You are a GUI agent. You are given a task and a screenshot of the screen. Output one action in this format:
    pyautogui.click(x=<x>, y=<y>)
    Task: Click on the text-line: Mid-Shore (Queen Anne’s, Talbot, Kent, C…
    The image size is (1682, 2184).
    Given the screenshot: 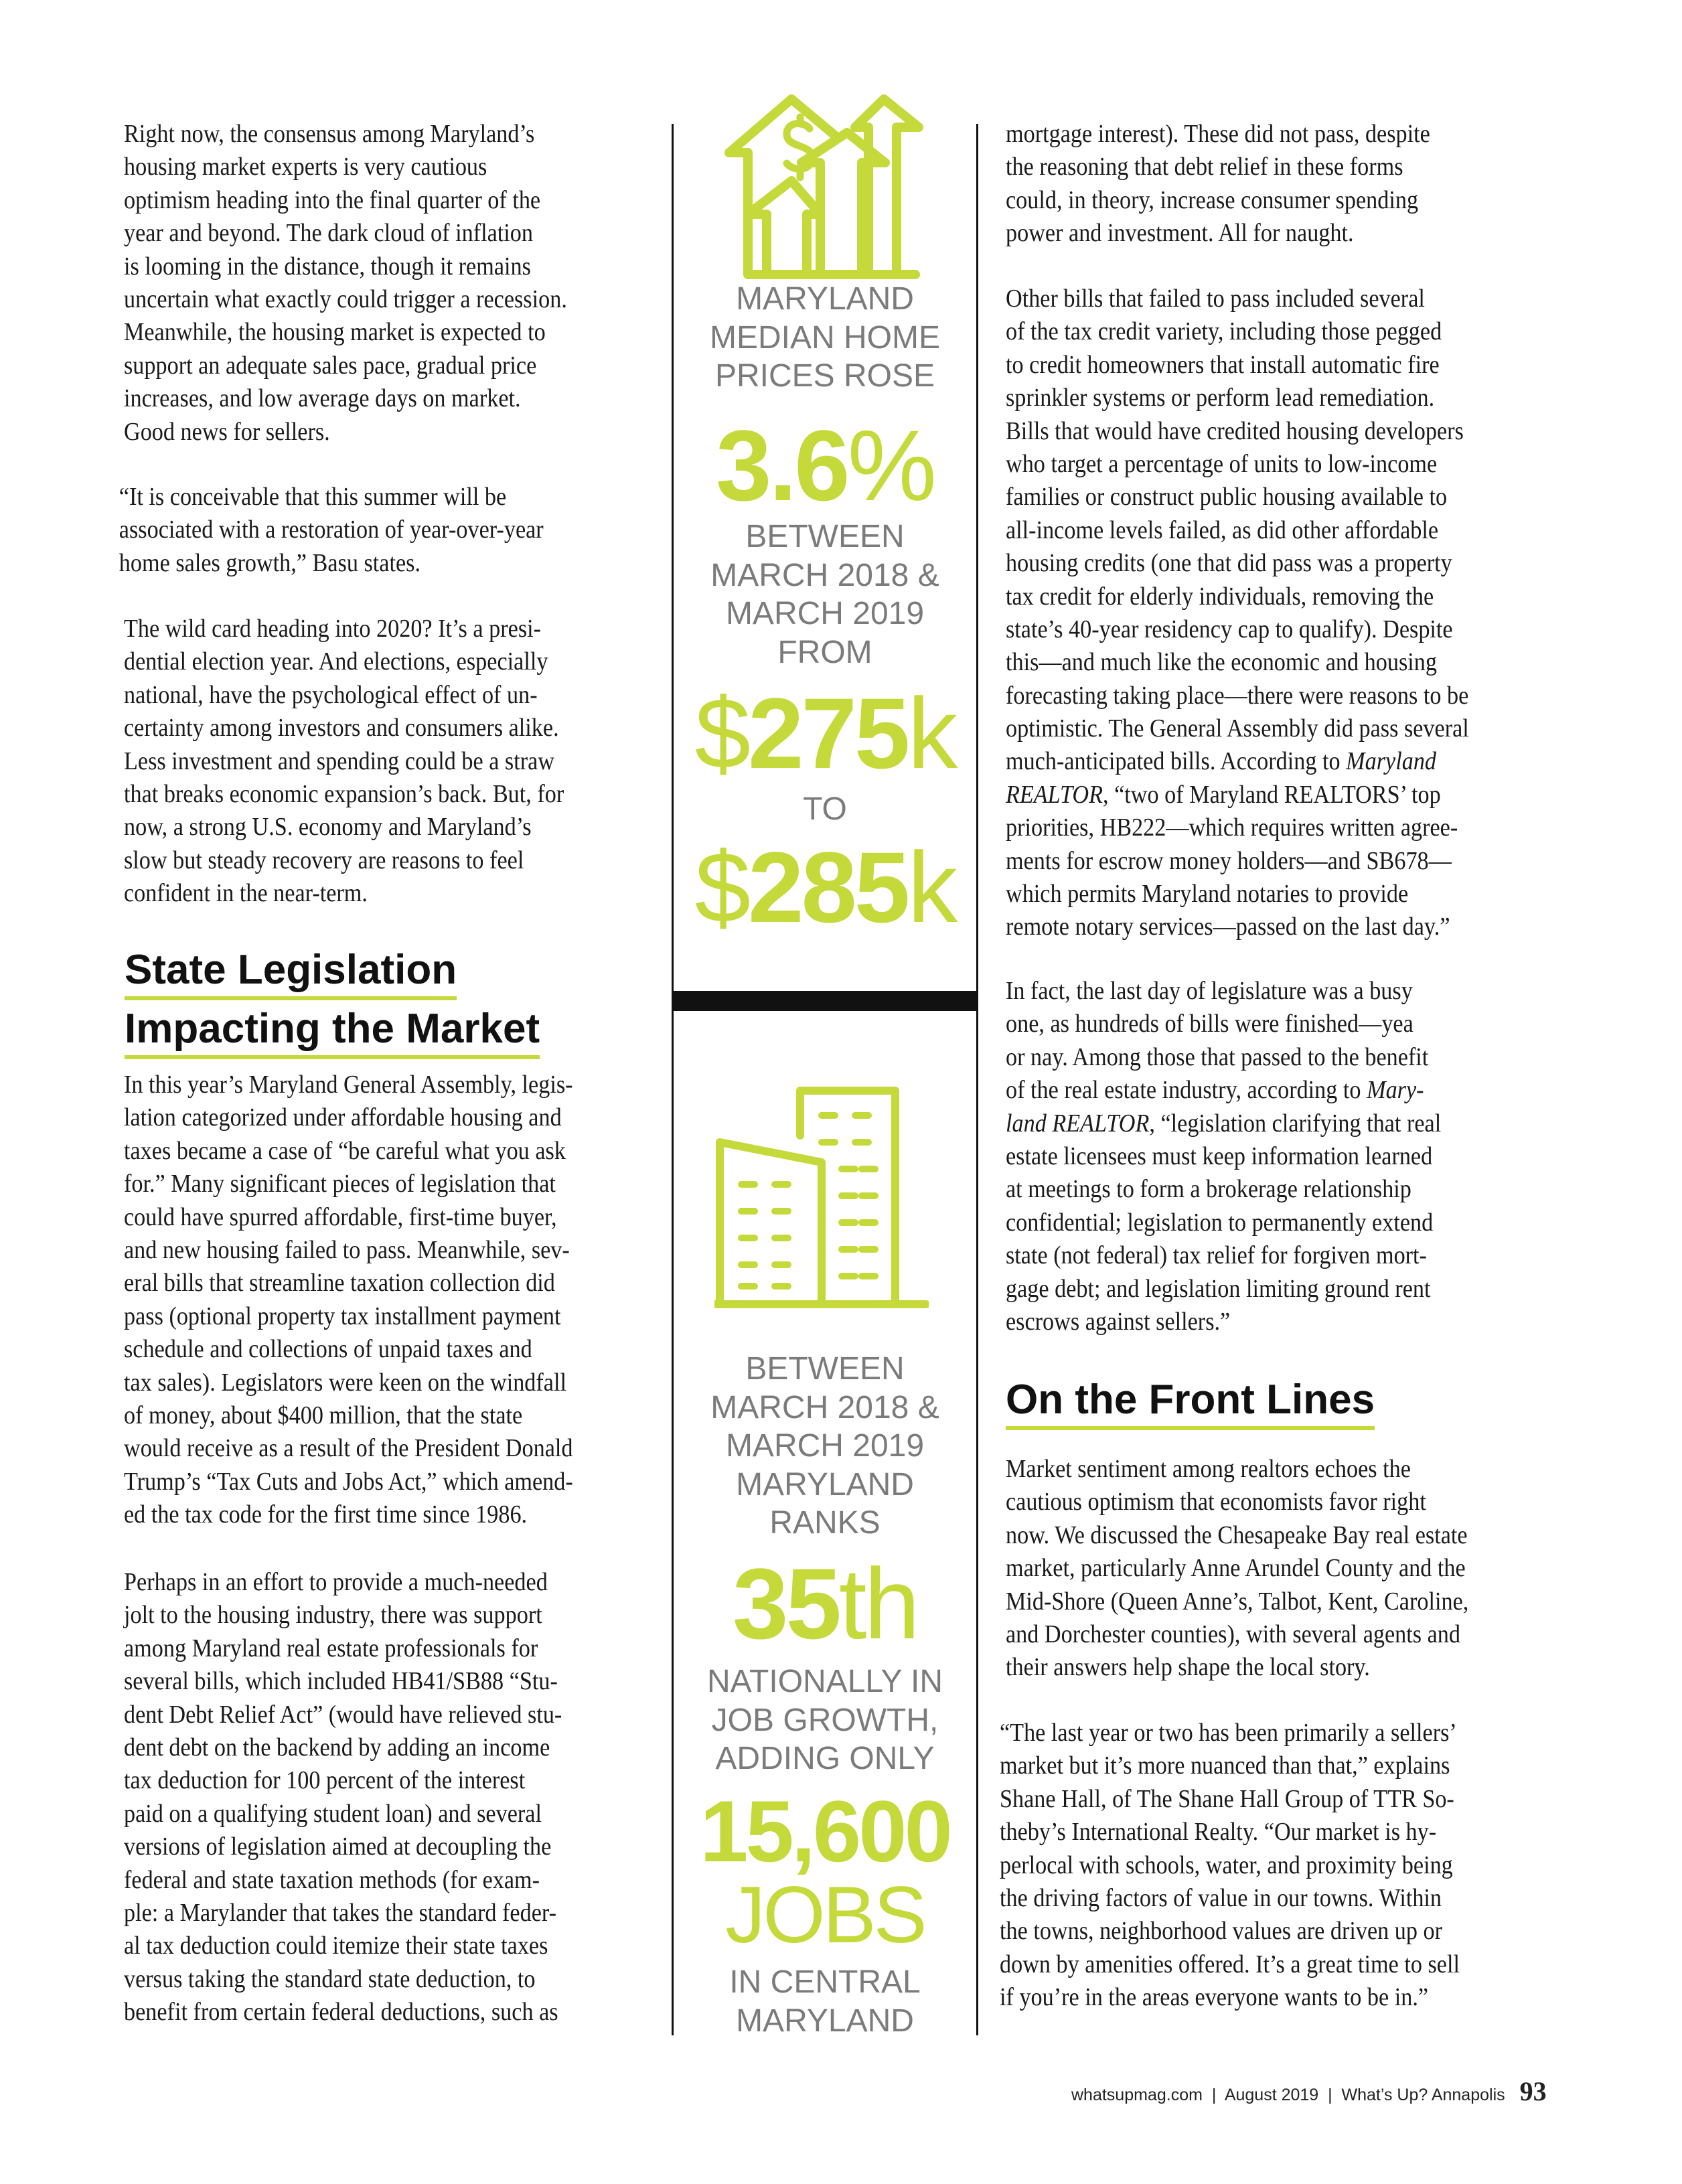 What is the action you would take?
    pyautogui.click(x=1237, y=1602)
    